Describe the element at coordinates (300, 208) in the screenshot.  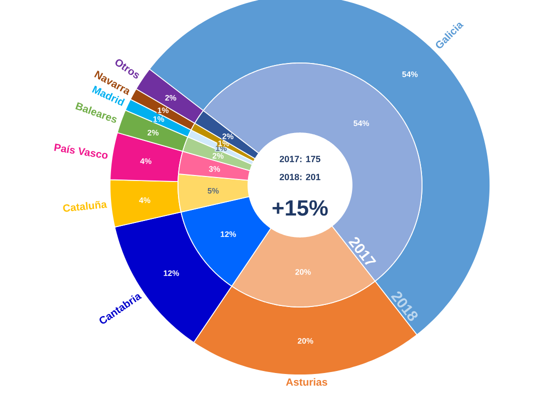
I see `text: +15%` at that location.